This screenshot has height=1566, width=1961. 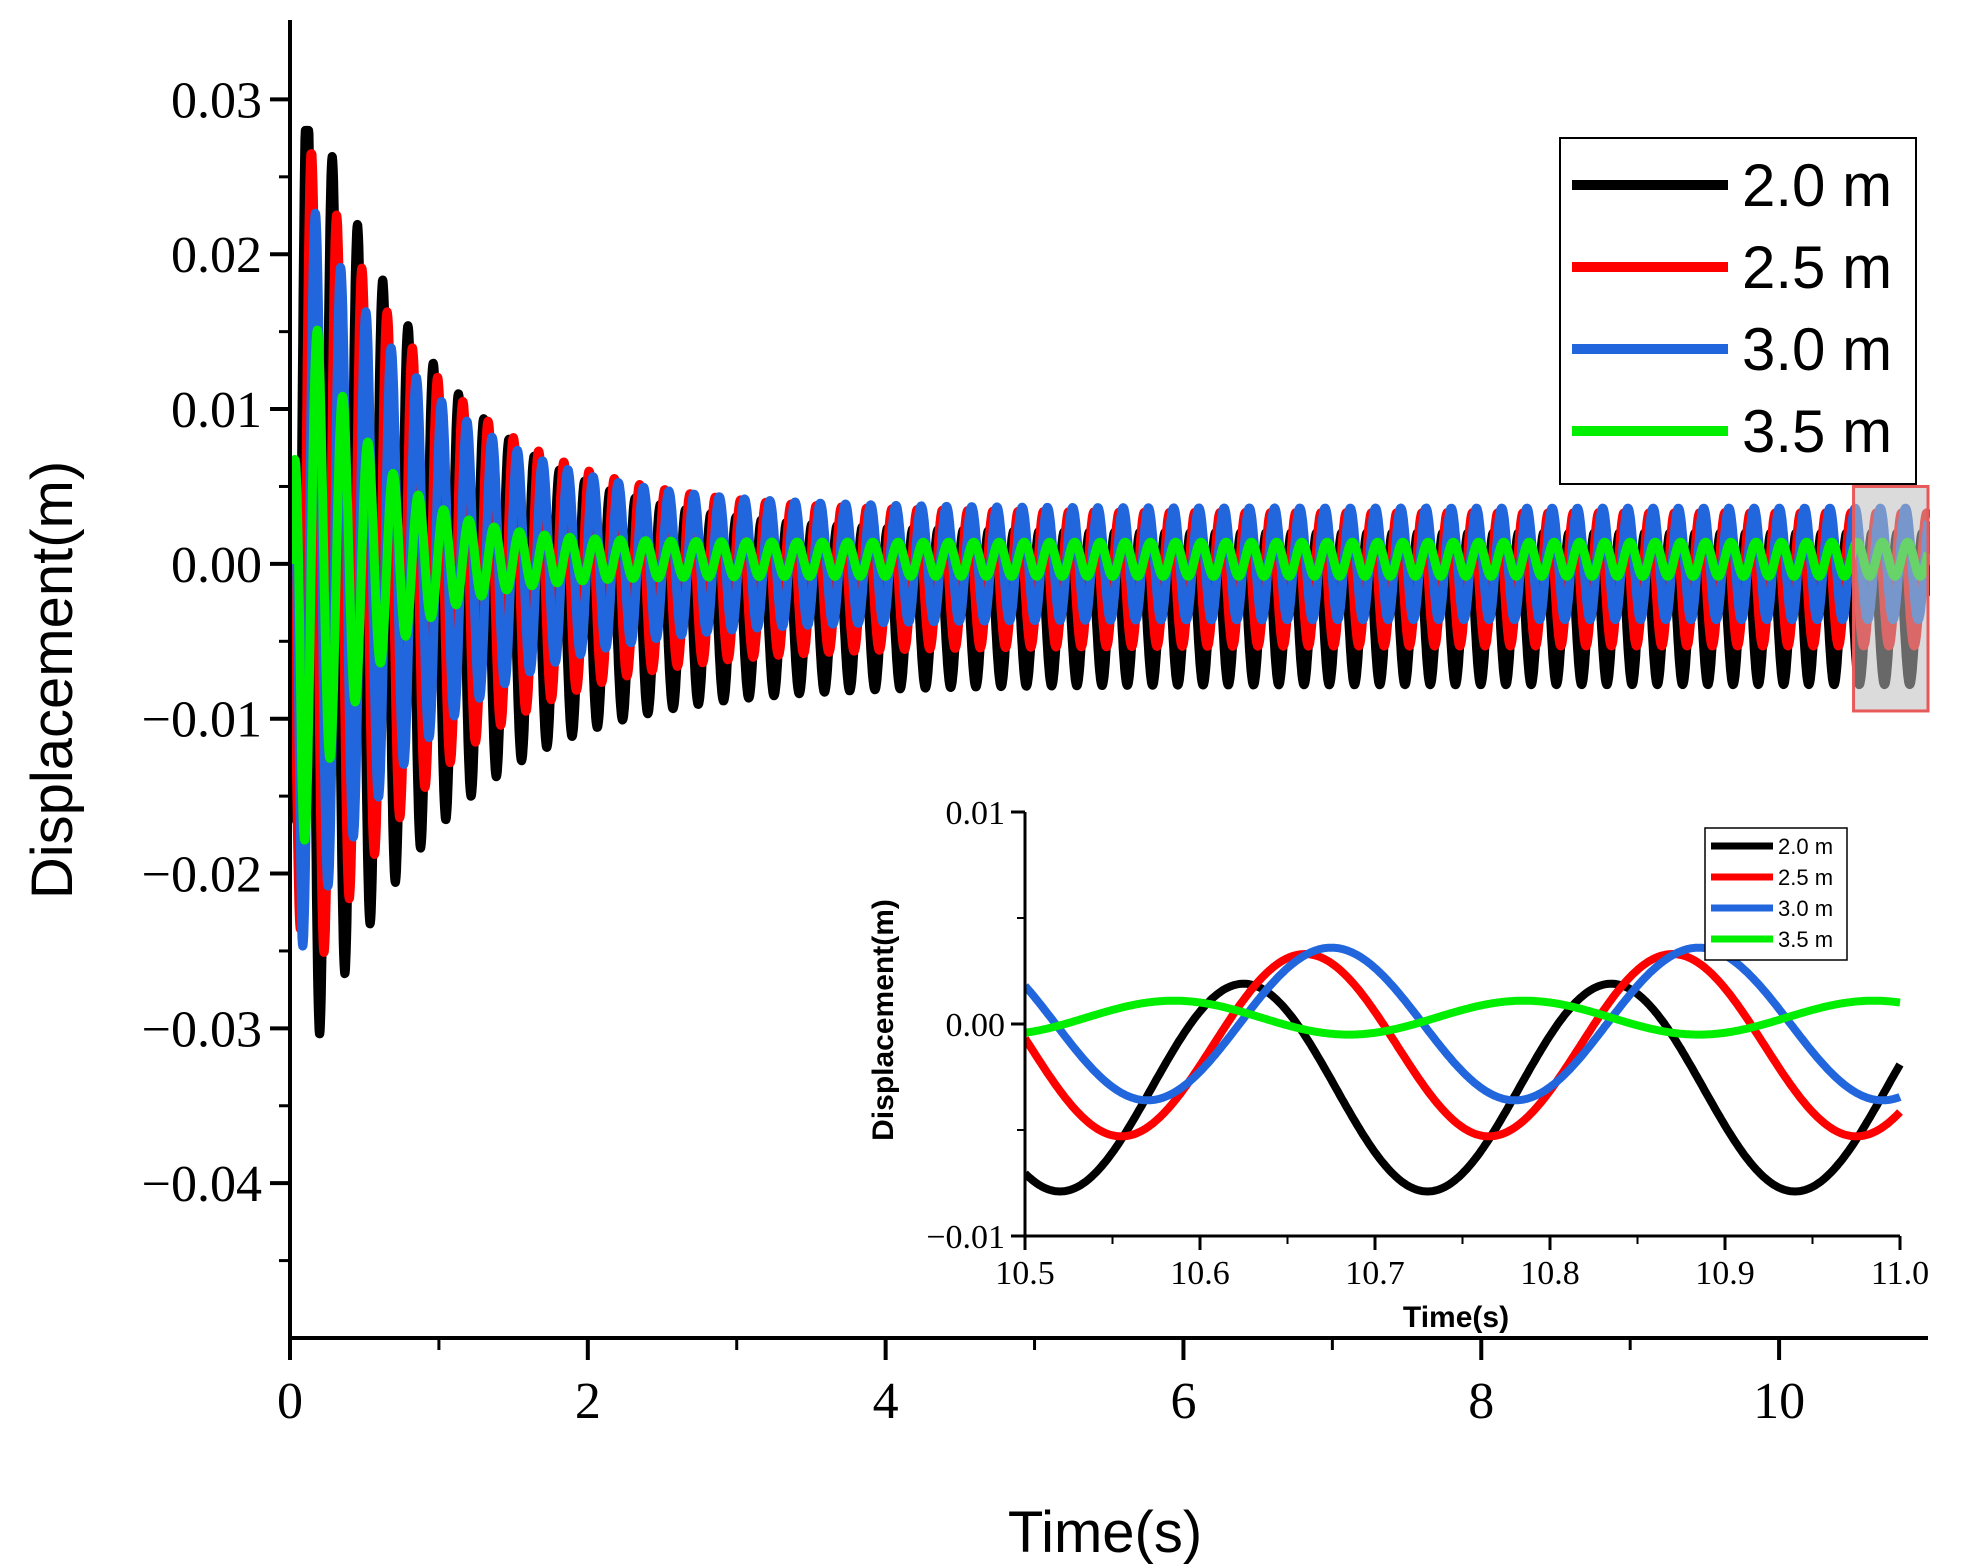 I want to click on main-legend-label: 2.5 m, so click(x=1817, y=267).